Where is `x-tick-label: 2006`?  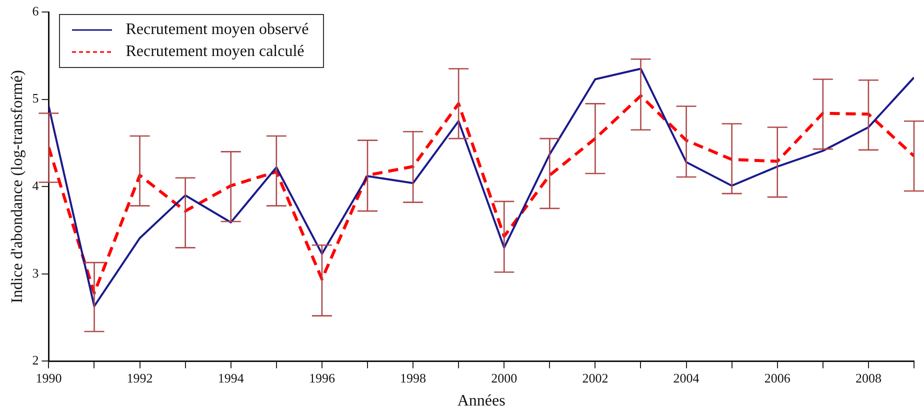 x-tick-label: 2006 is located at coordinates (777, 378).